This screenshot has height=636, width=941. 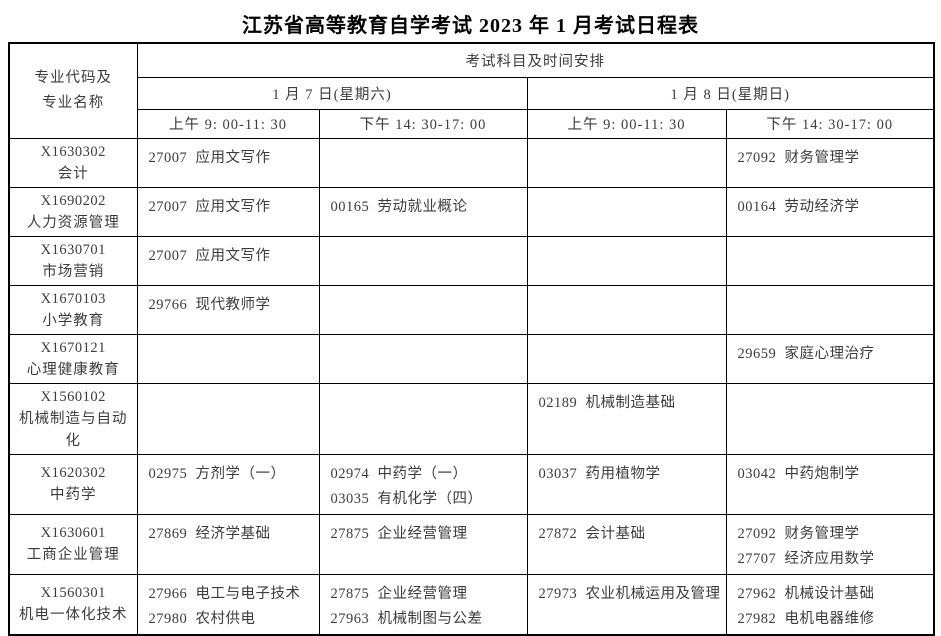 I want to click on course-cell: 29659 家庭心理治疗, so click(x=830, y=358).